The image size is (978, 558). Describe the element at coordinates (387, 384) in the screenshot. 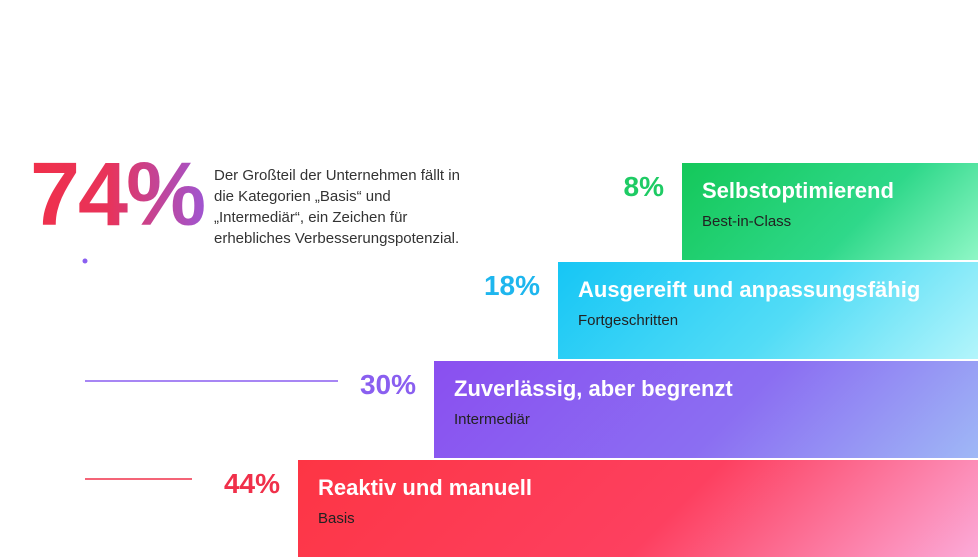

I see `percent-label: 30%` at that location.